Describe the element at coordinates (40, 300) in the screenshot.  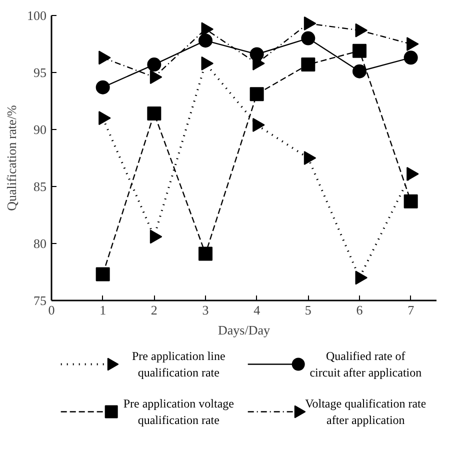
I see `y-tick-label: 75` at that location.